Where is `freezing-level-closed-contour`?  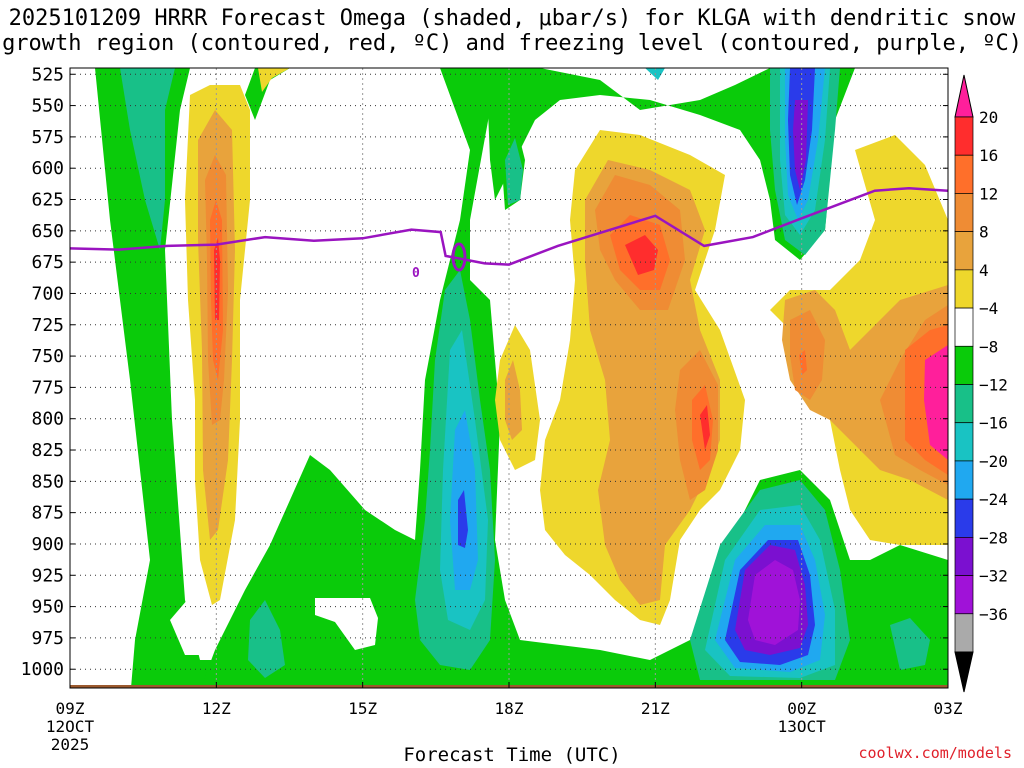
freezing-level-closed-contour is located at coordinates (459, 257).